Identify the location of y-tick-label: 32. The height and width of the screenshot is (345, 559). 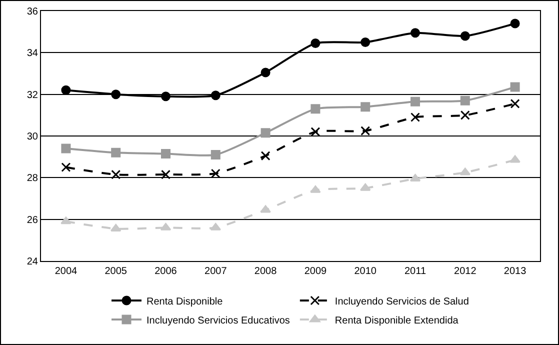
(32, 95).